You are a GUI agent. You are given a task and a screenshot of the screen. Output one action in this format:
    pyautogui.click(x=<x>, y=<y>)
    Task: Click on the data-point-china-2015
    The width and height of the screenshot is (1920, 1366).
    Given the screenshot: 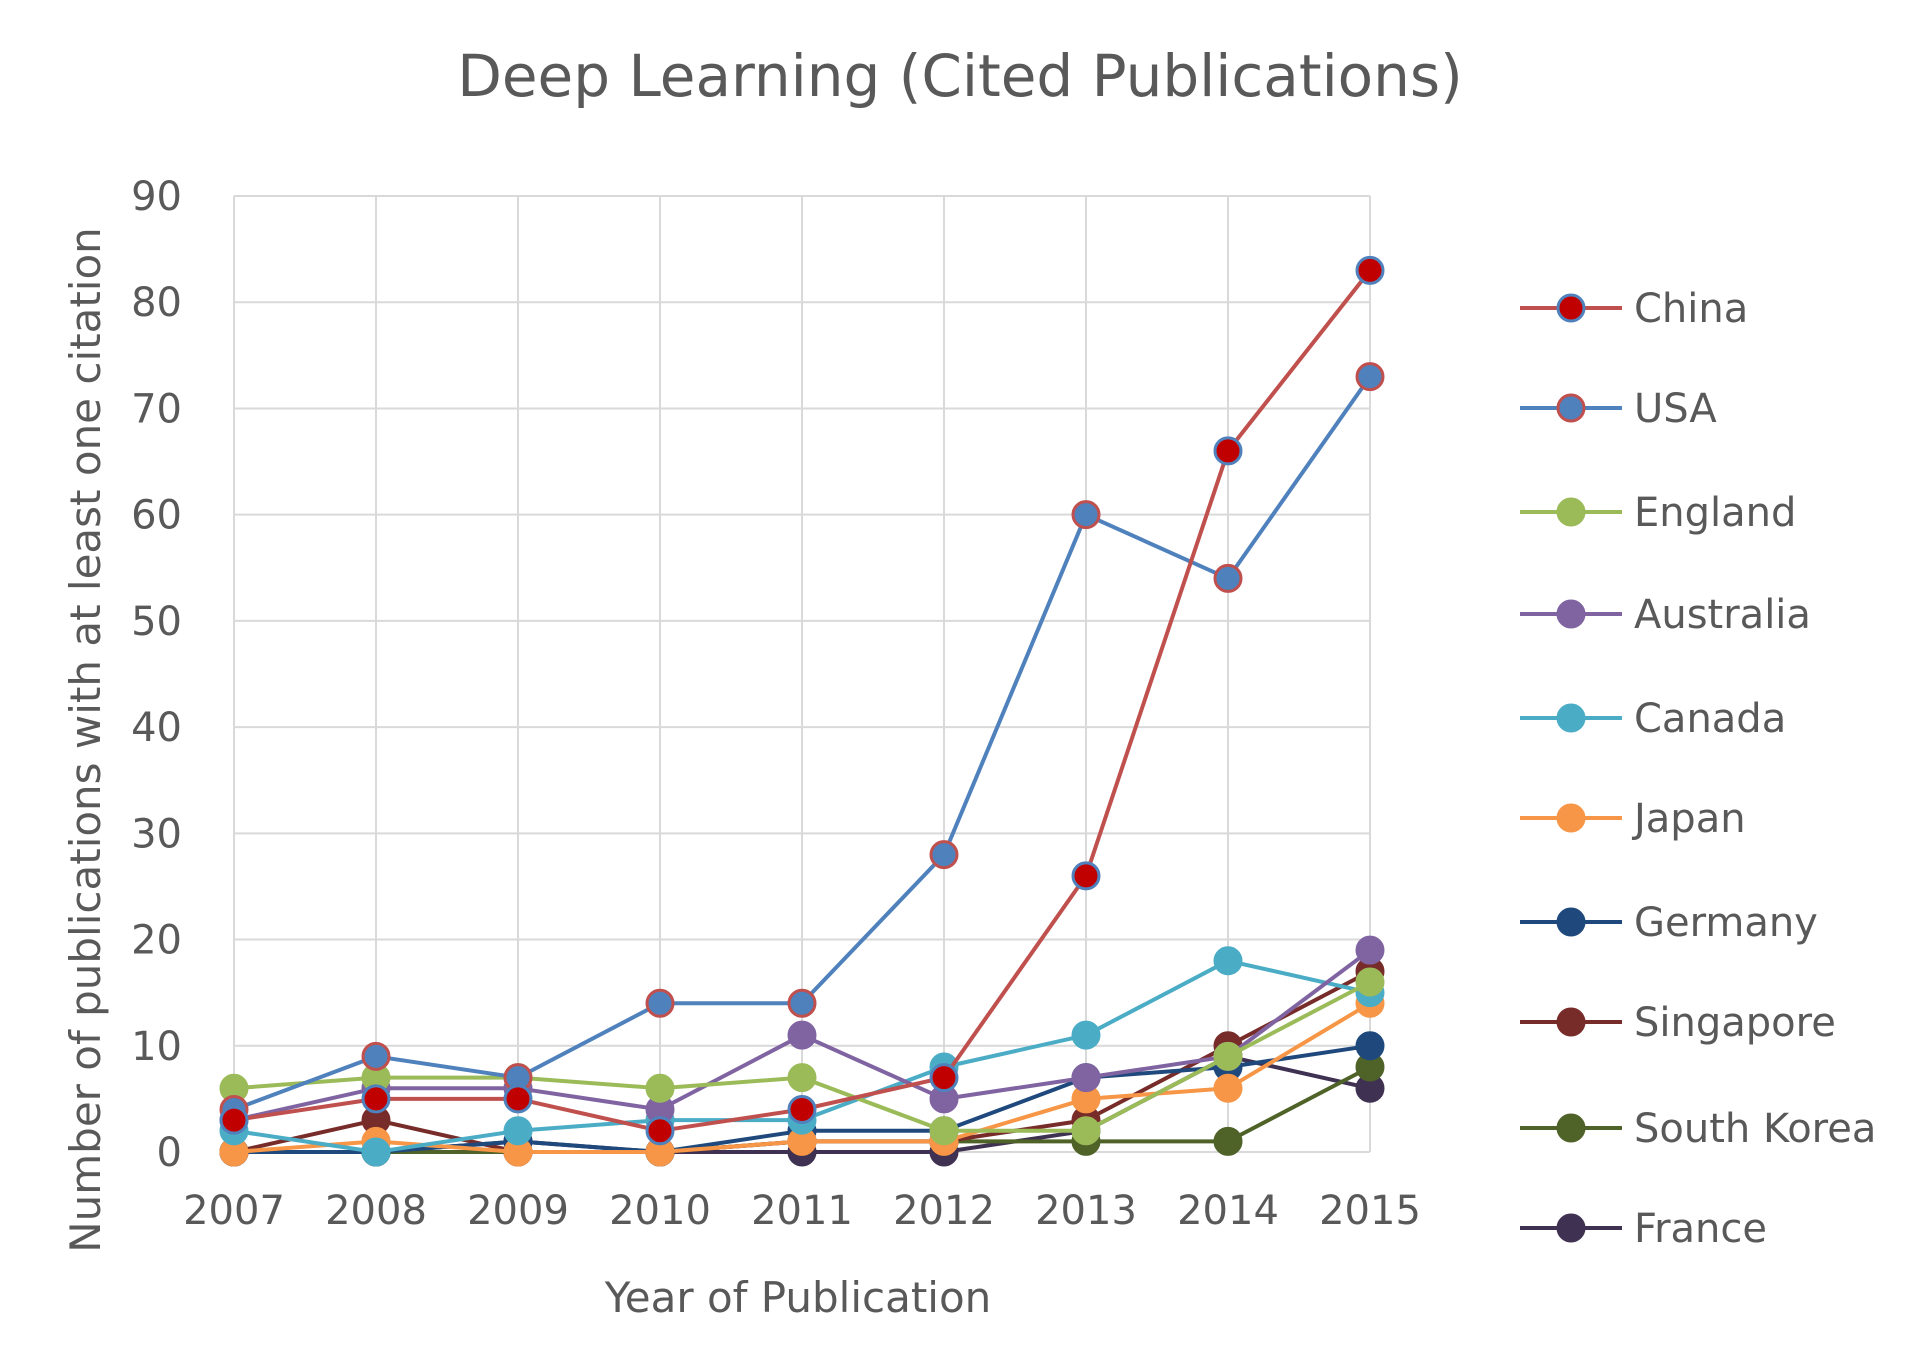 What is the action you would take?
    pyautogui.click(x=1370, y=270)
    